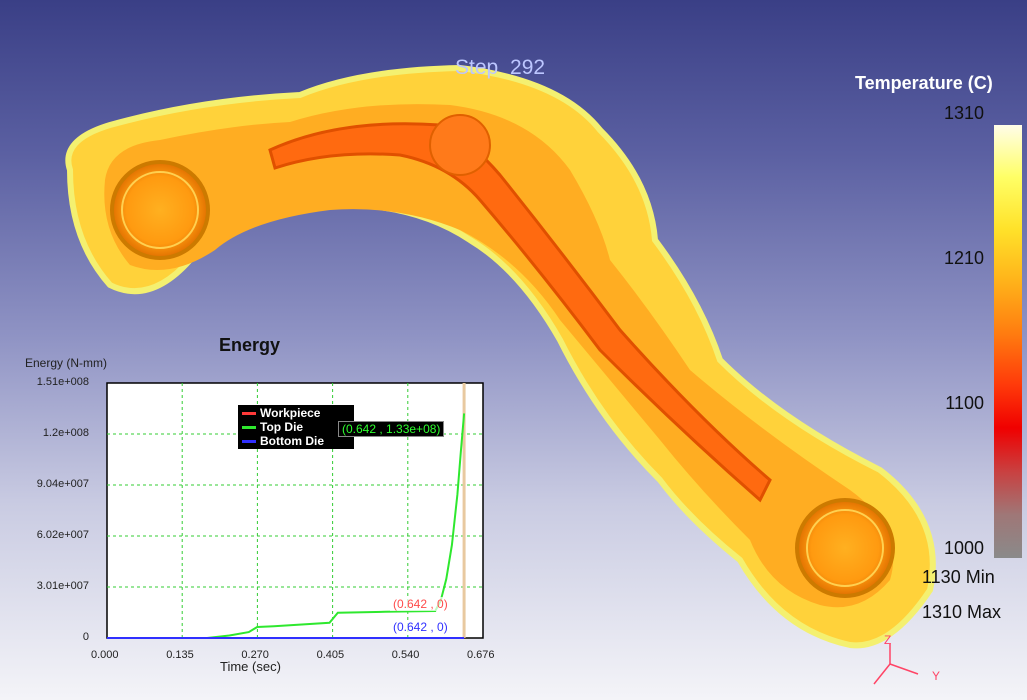 Image resolution: width=1027 pixels, height=700 pixels. I want to click on chart-x-axis-label: Time (sec), so click(250, 666).